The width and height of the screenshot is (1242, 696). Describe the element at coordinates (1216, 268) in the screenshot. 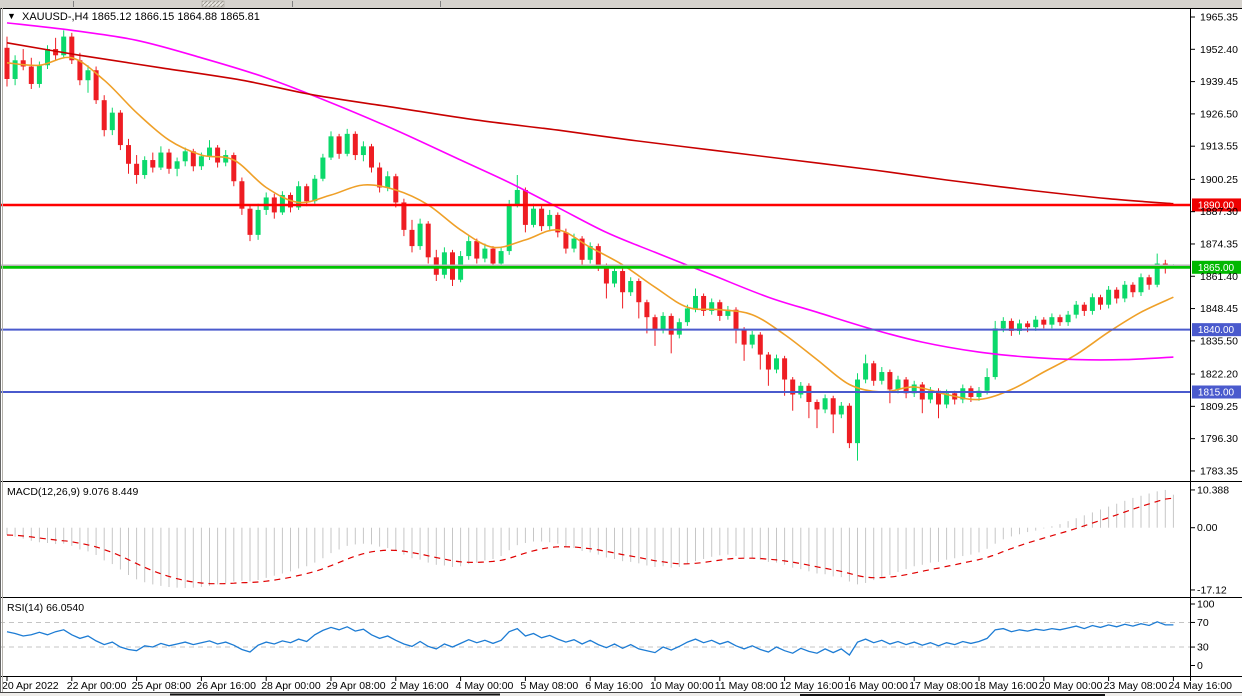

I see `price-level-badge-label: 1865.00` at that location.